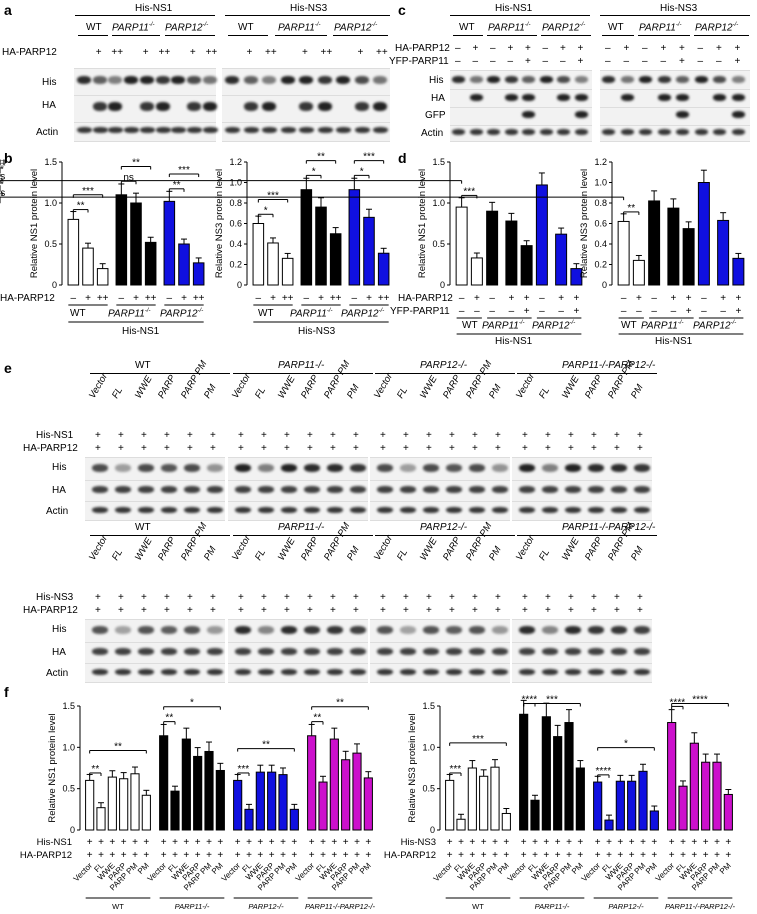  Describe the element at coordinates (384, 548) in the screenshot. I see `e-construct-label: Vector` at that location.